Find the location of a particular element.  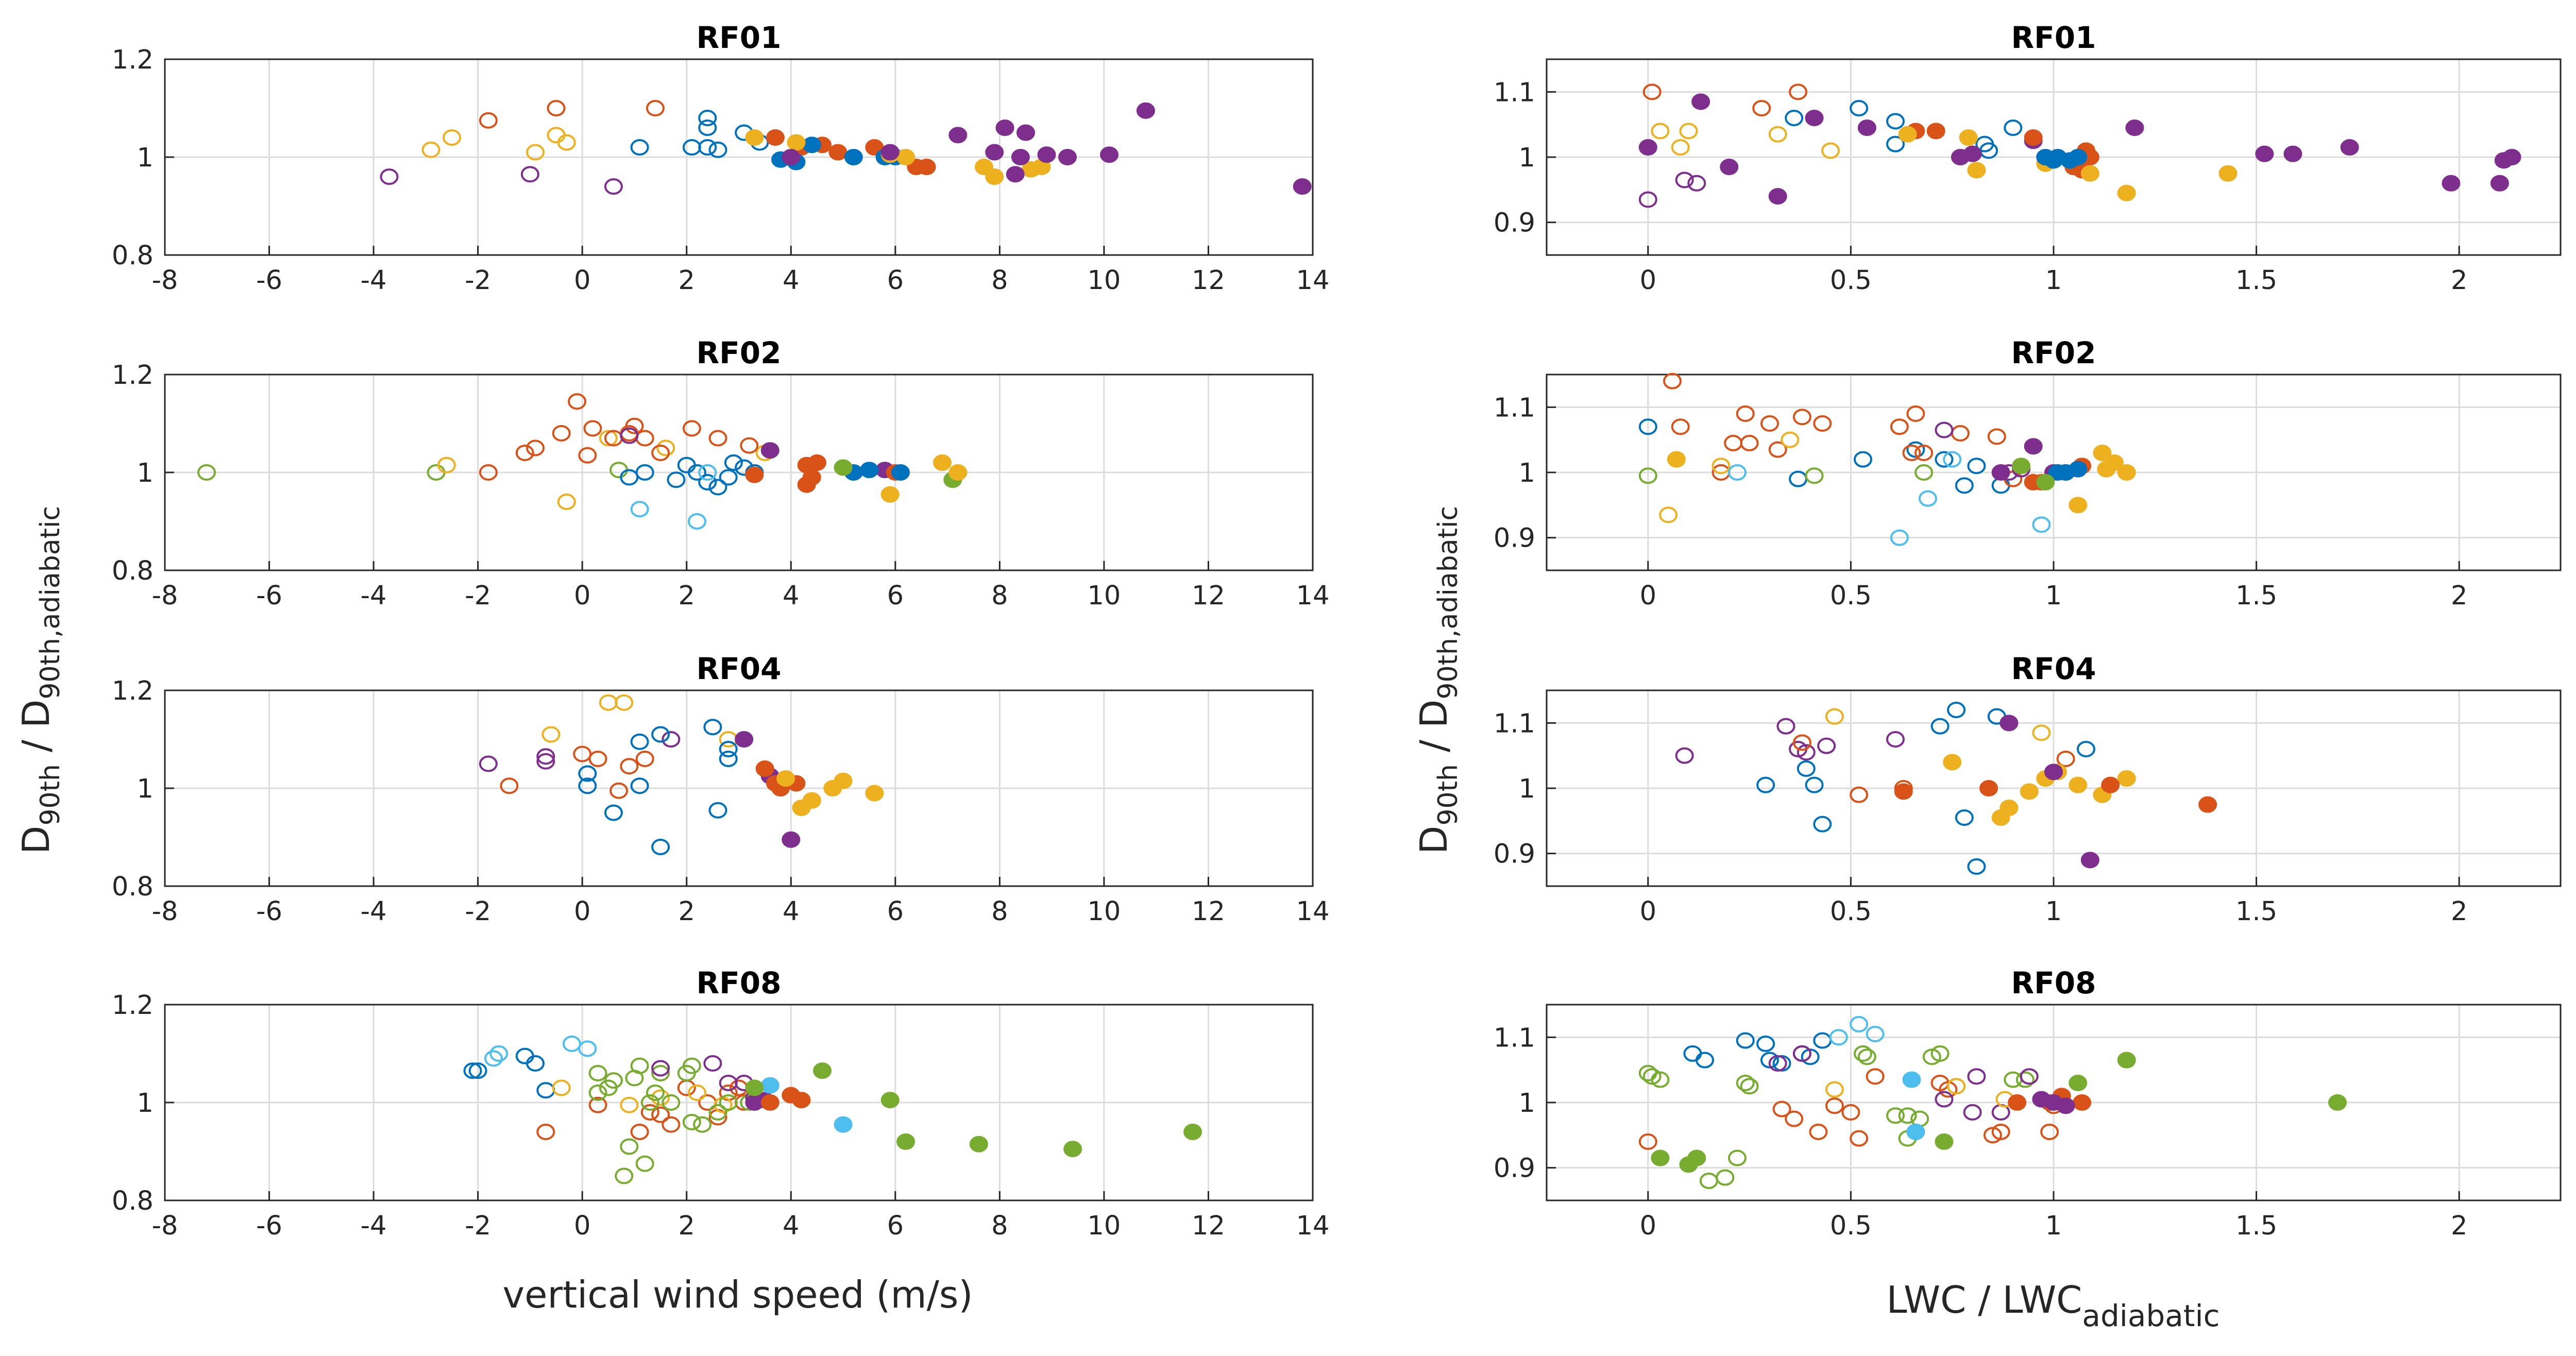

subplot-1: -8 -6 -4 -2 0 2 4 6 8 10 12 14 0.8 1 1.2 RF01 is located at coordinates (721, 158).